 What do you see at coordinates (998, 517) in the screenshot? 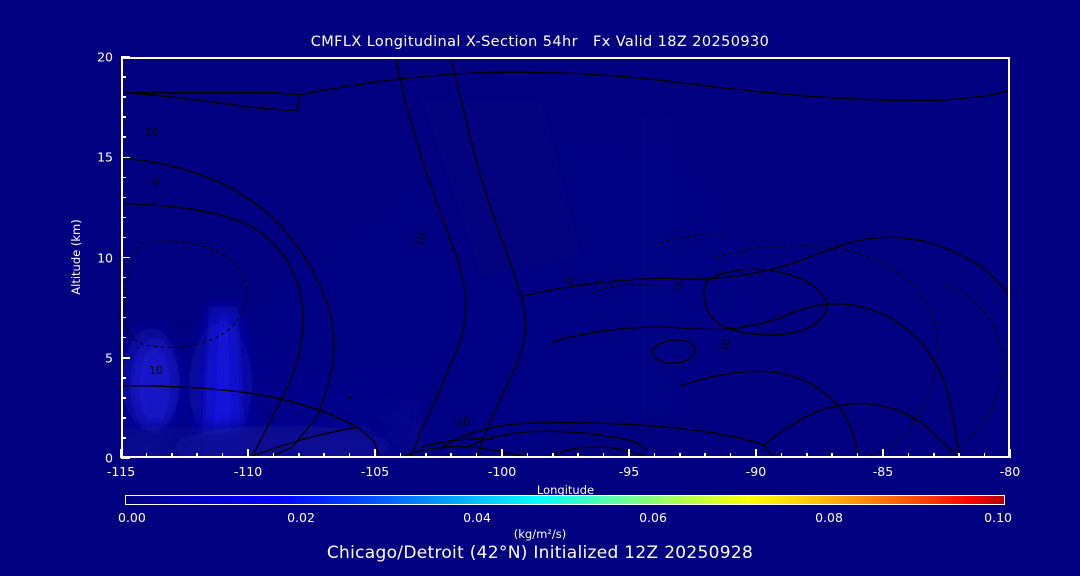
I see `colorbar-tick-label: 0.10` at bounding box center [998, 517].